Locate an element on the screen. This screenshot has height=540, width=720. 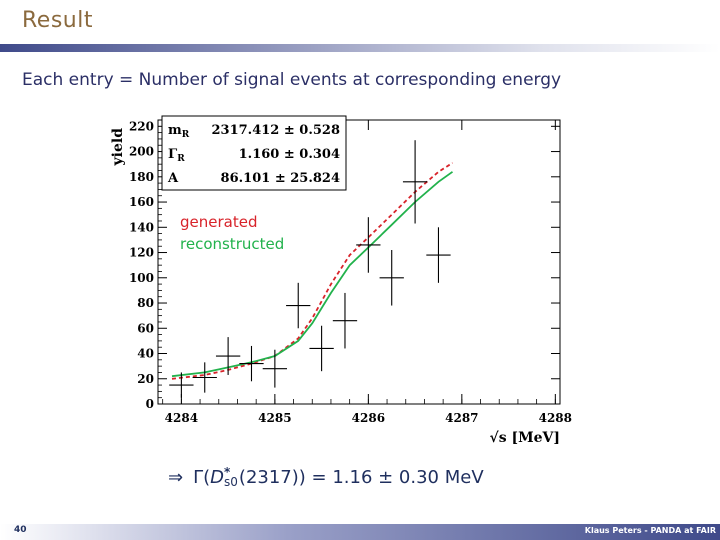
meson-subscript: s0 is located at coordinates (231, 482).